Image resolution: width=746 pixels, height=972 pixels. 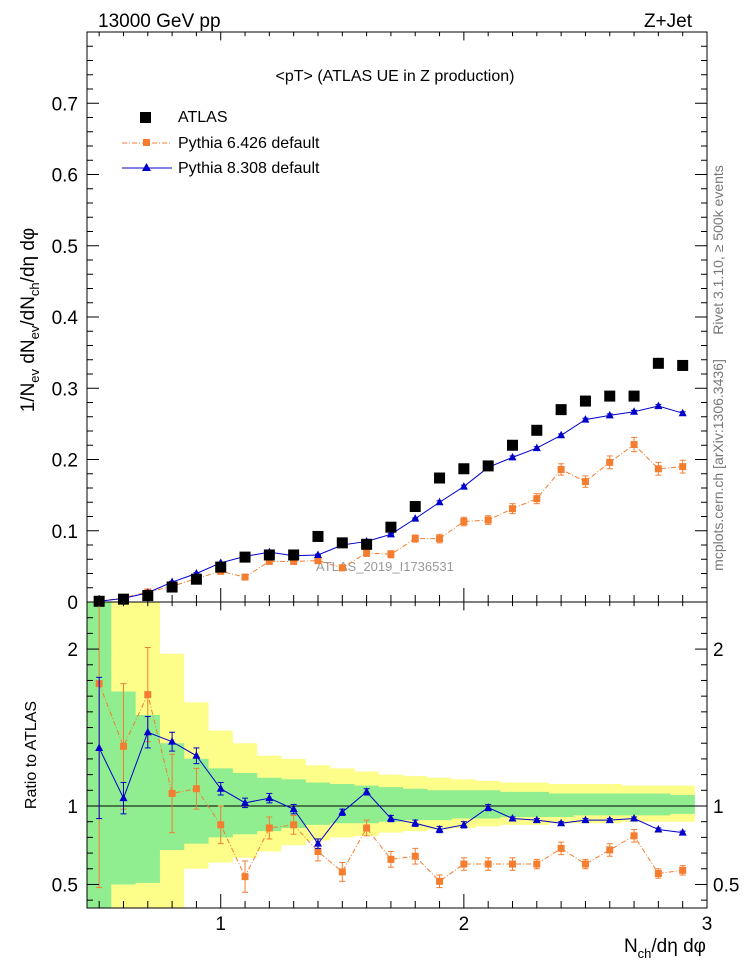 What do you see at coordinates (726, 885) in the screenshot?
I see `ratio-y-tick-label-right: 0.5` at bounding box center [726, 885].